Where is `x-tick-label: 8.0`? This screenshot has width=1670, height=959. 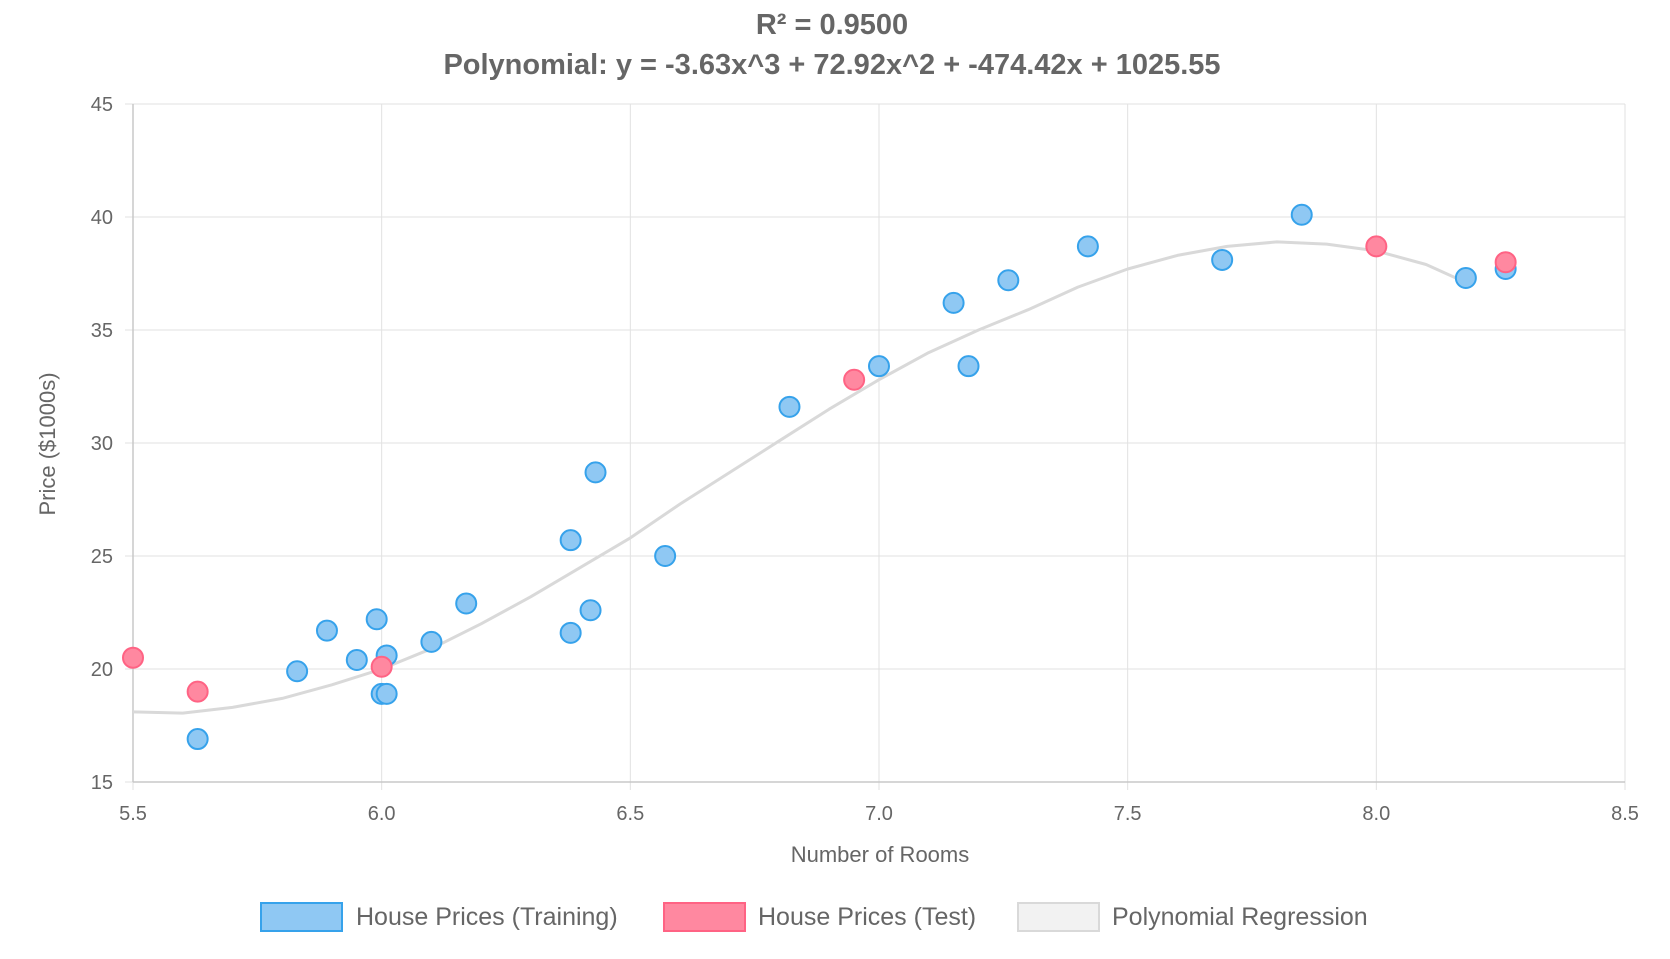
x-tick-label: 8.0 is located at coordinates (1376, 814).